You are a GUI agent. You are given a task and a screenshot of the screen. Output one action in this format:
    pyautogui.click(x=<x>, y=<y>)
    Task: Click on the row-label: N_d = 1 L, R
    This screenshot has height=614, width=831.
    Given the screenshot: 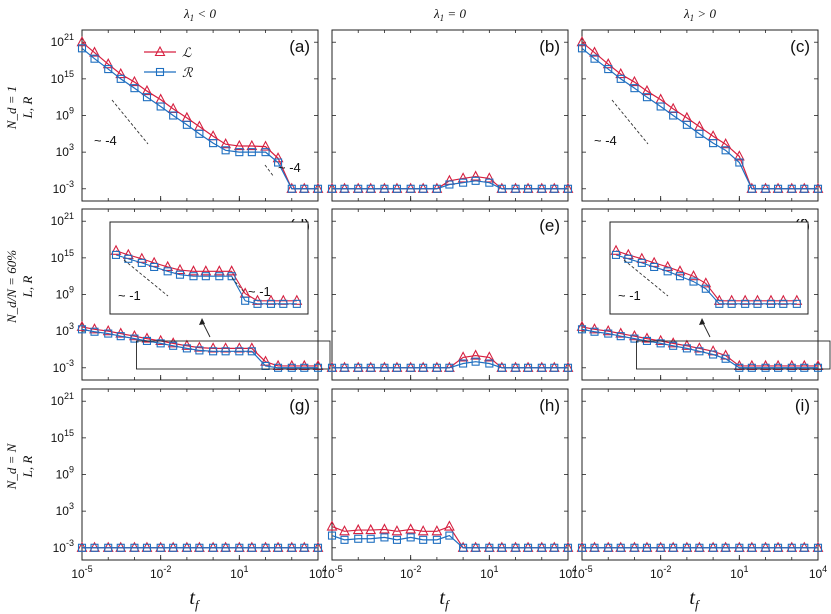 What is the action you would take?
    pyautogui.click(x=19, y=108)
    